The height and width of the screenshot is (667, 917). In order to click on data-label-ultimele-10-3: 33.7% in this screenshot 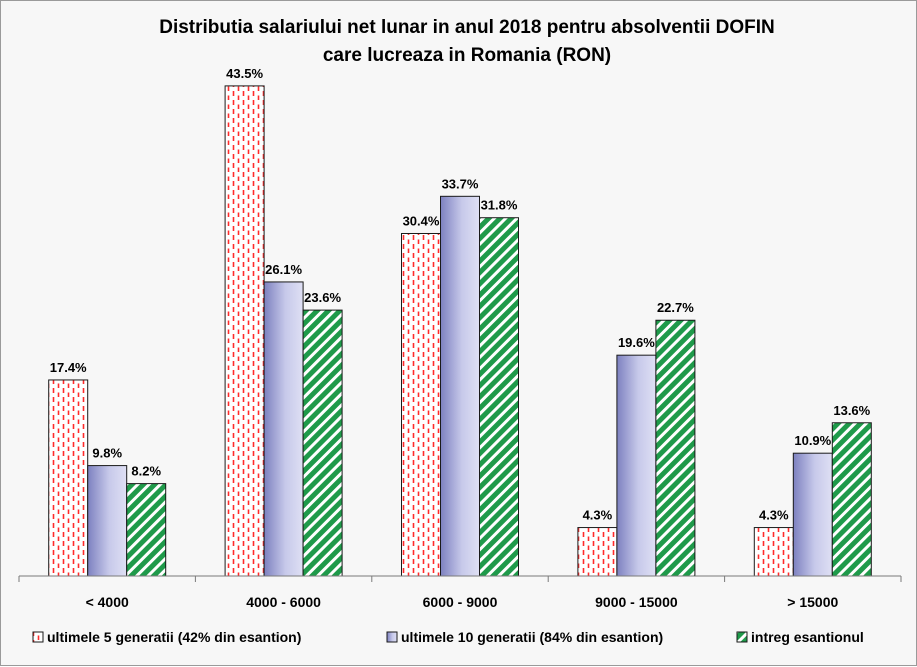, I will do `click(460, 183)`.